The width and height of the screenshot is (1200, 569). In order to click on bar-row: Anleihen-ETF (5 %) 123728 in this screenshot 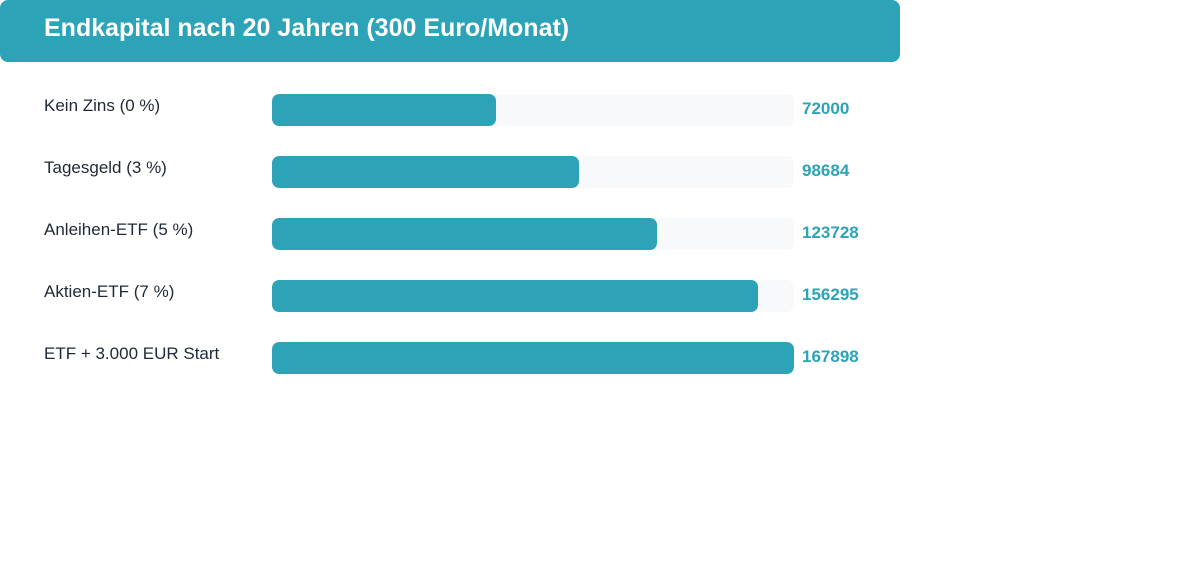, I will do `click(450, 234)`.